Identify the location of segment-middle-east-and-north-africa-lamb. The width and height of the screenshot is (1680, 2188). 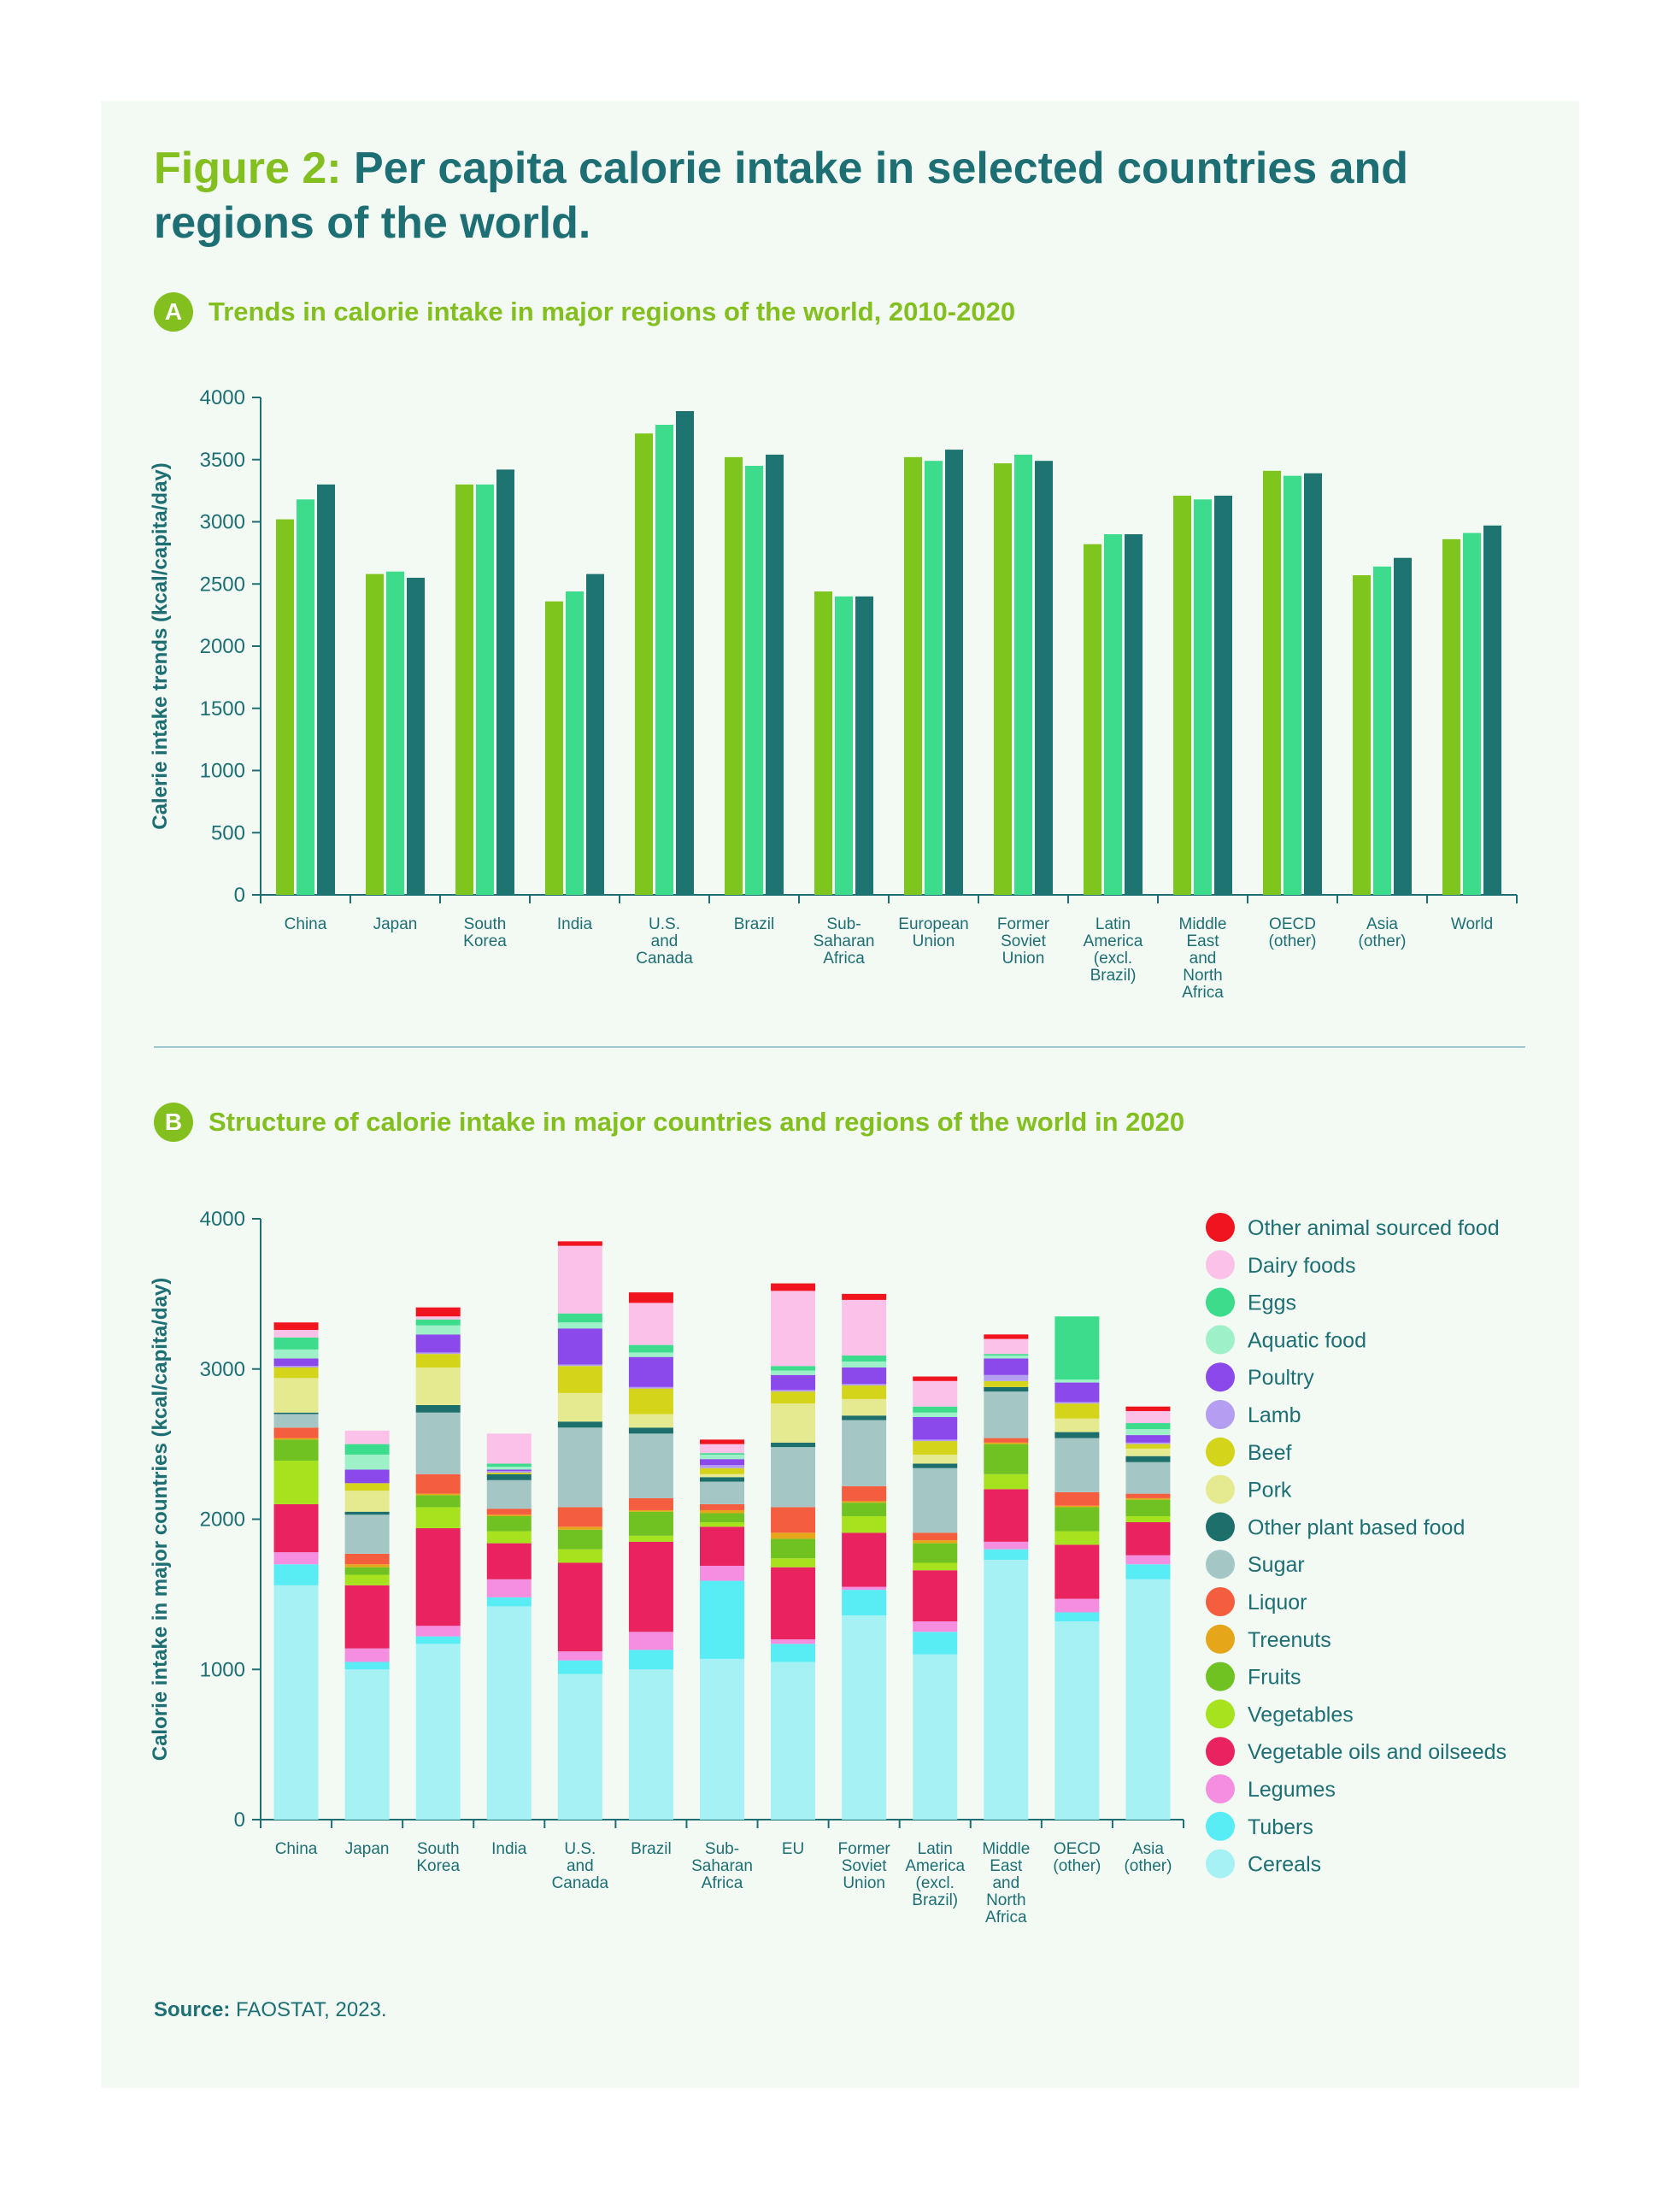
(1006, 1378).